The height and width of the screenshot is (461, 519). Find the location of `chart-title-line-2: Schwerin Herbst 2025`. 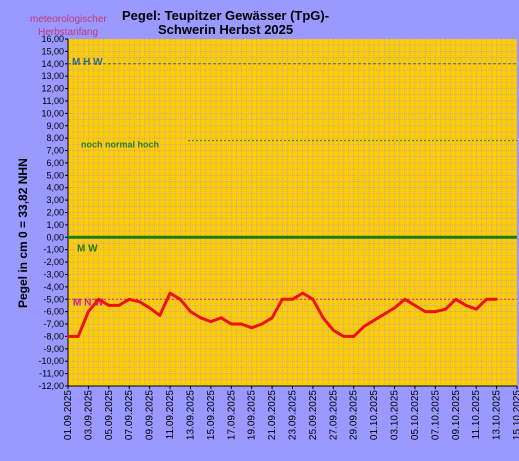

chart-title-line-2: Schwerin Herbst 2025 is located at coordinates (226, 29).